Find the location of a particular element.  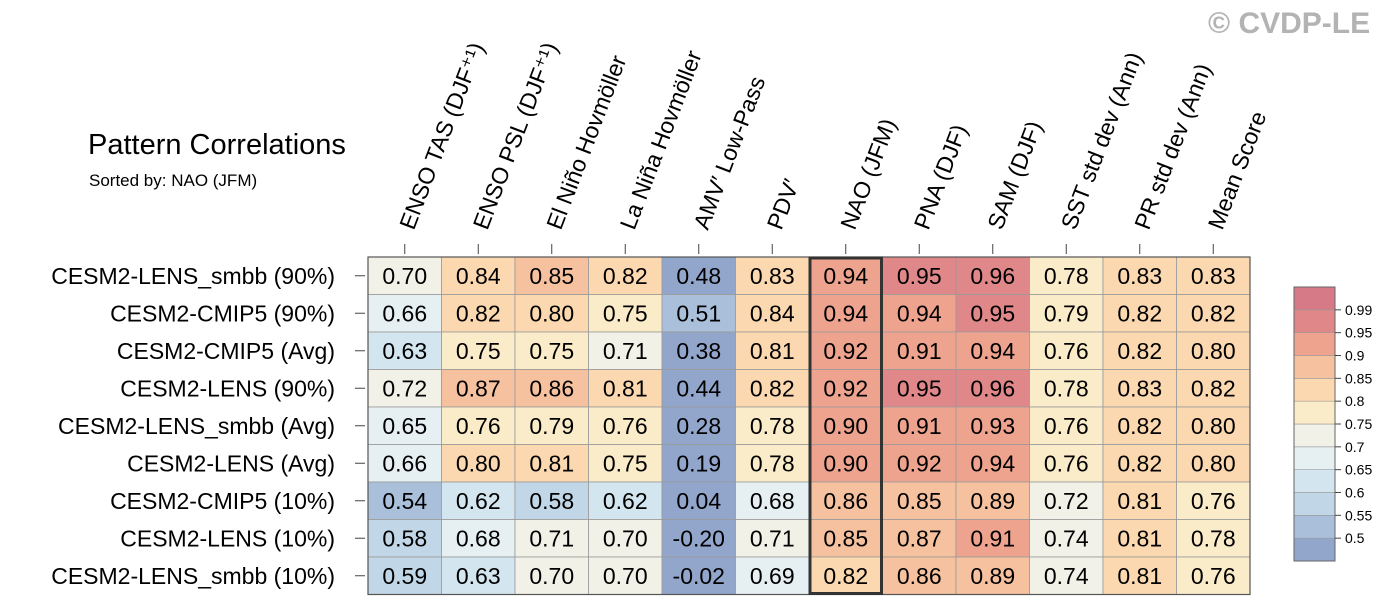

cell-value: 0.58 is located at coordinates (404, 538).